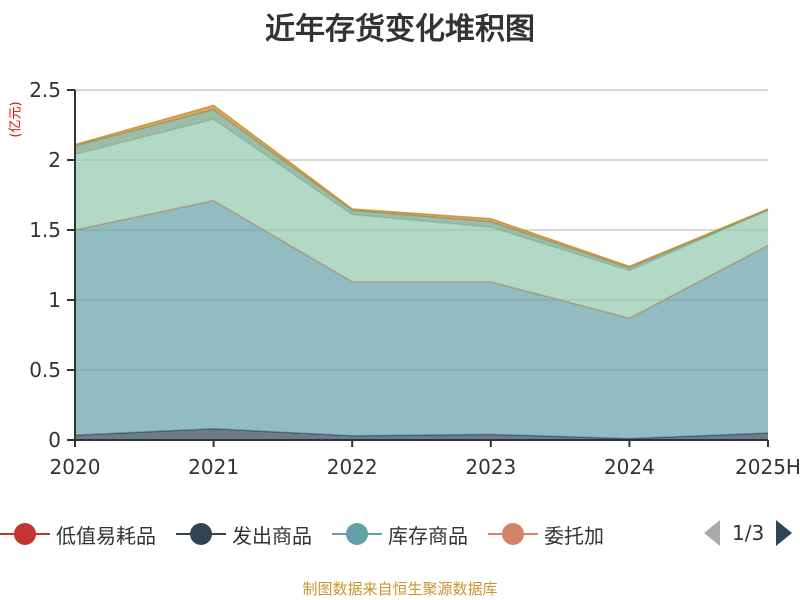  What do you see at coordinates (574, 535) in the screenshot?
I see `legend-label: 委托加` at bounding box center [574, 535].